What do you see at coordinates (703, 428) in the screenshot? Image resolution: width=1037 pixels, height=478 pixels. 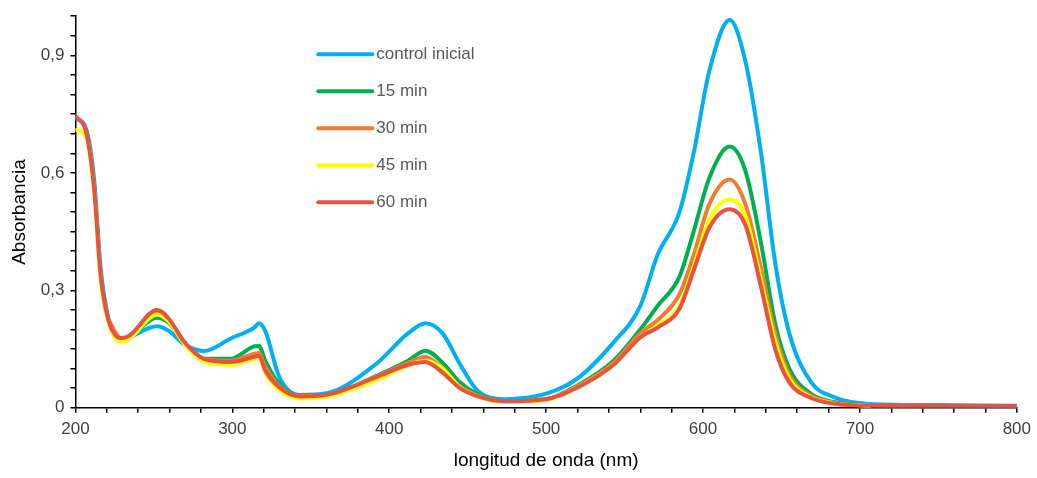 I see `x-tick-label: 600` at bounding box center [703, 428].